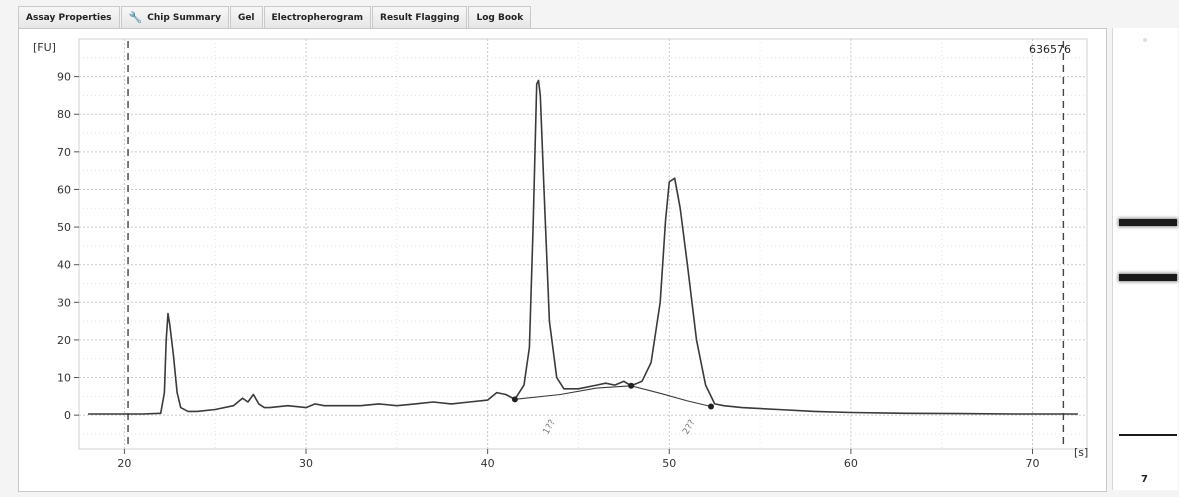 This screenshot has width=1179, height=497. I want to click on tab-label: Gel, so click(246, 17).